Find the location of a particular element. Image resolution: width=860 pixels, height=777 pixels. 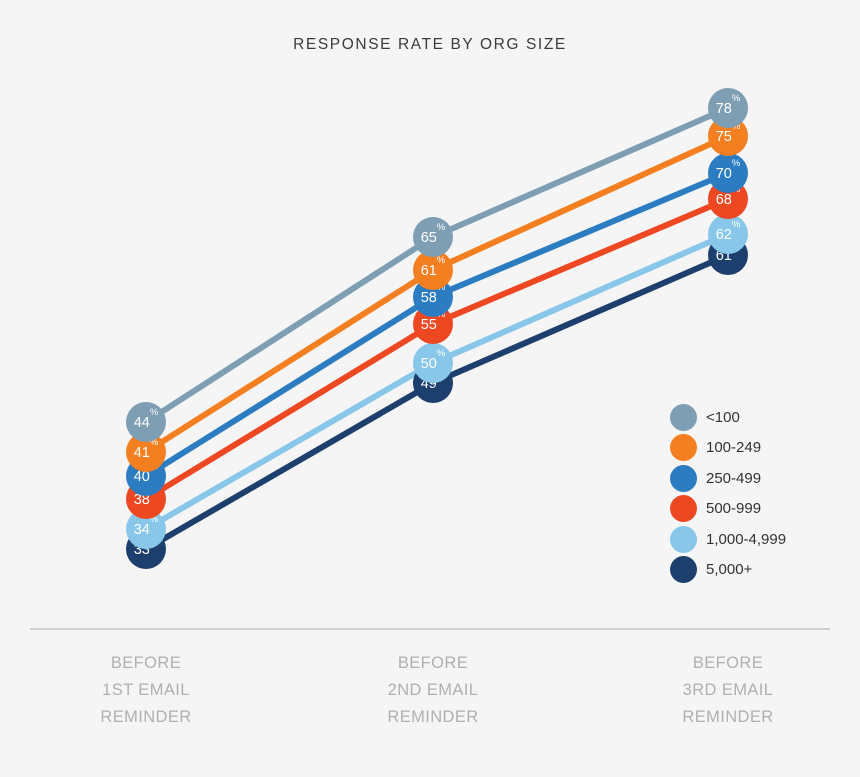

x-axis-label-line: 2ND EMAIL is located at coordinates (433, 690).